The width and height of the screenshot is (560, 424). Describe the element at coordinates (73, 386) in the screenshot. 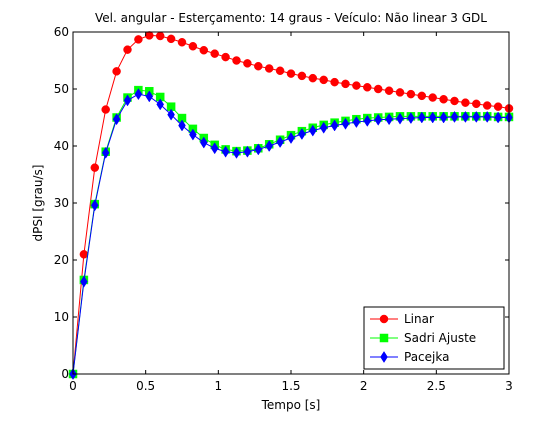

I see `x-tick-label: 0` at that location.